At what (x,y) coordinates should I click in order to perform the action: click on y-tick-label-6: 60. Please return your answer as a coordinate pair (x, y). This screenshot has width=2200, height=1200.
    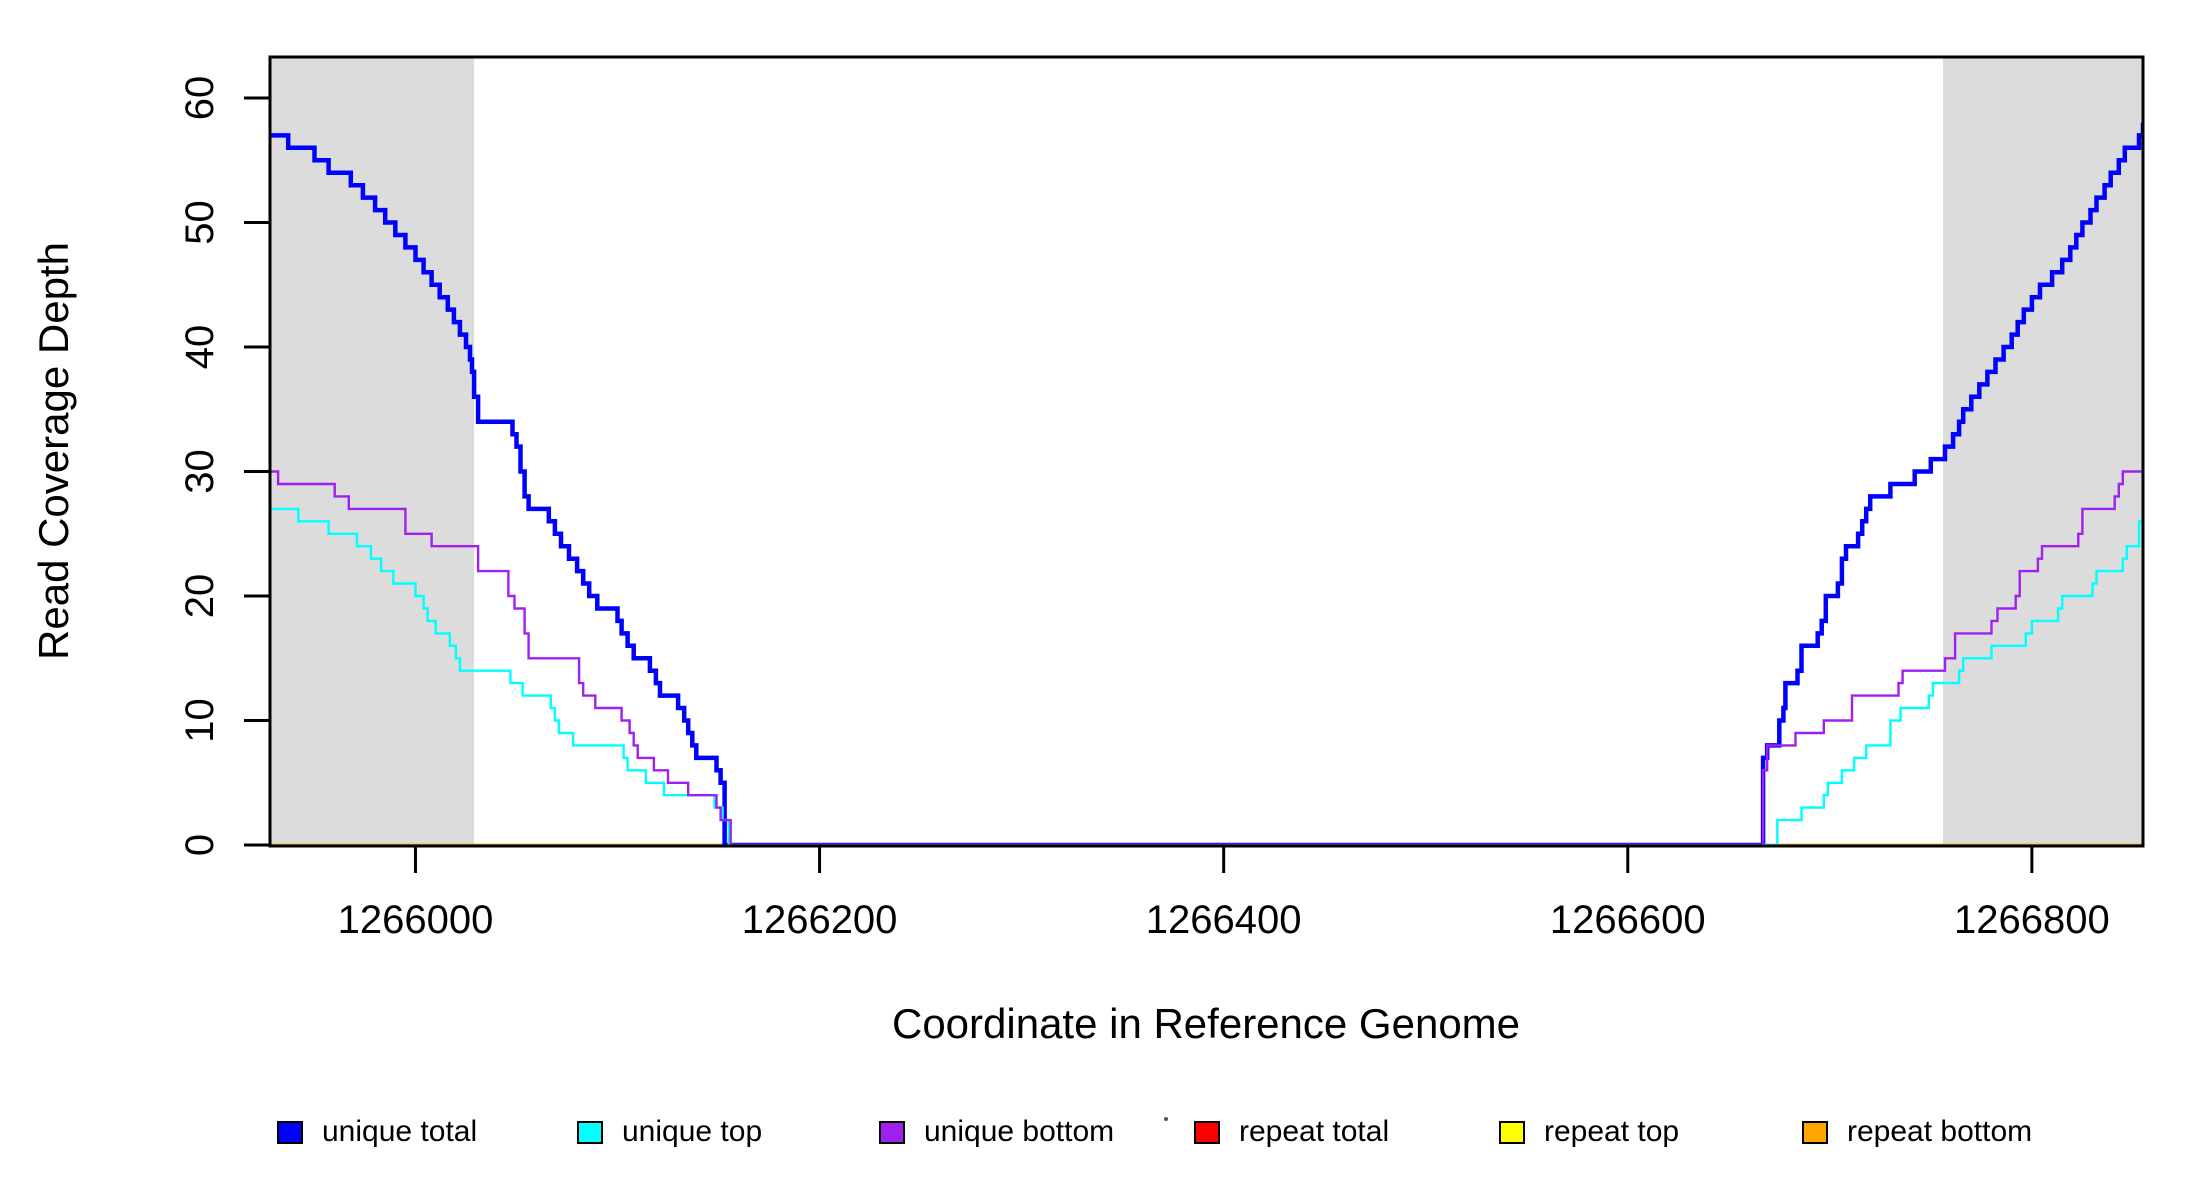
    Looking at the image, I should click on (200, 98).